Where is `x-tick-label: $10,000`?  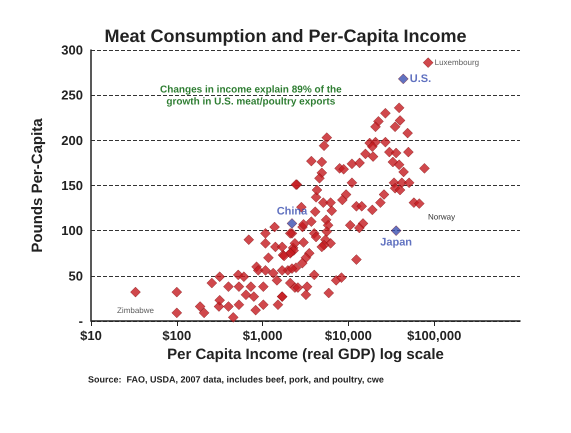
x-tick-label: $10,000 is located at coordinates (348, 335).